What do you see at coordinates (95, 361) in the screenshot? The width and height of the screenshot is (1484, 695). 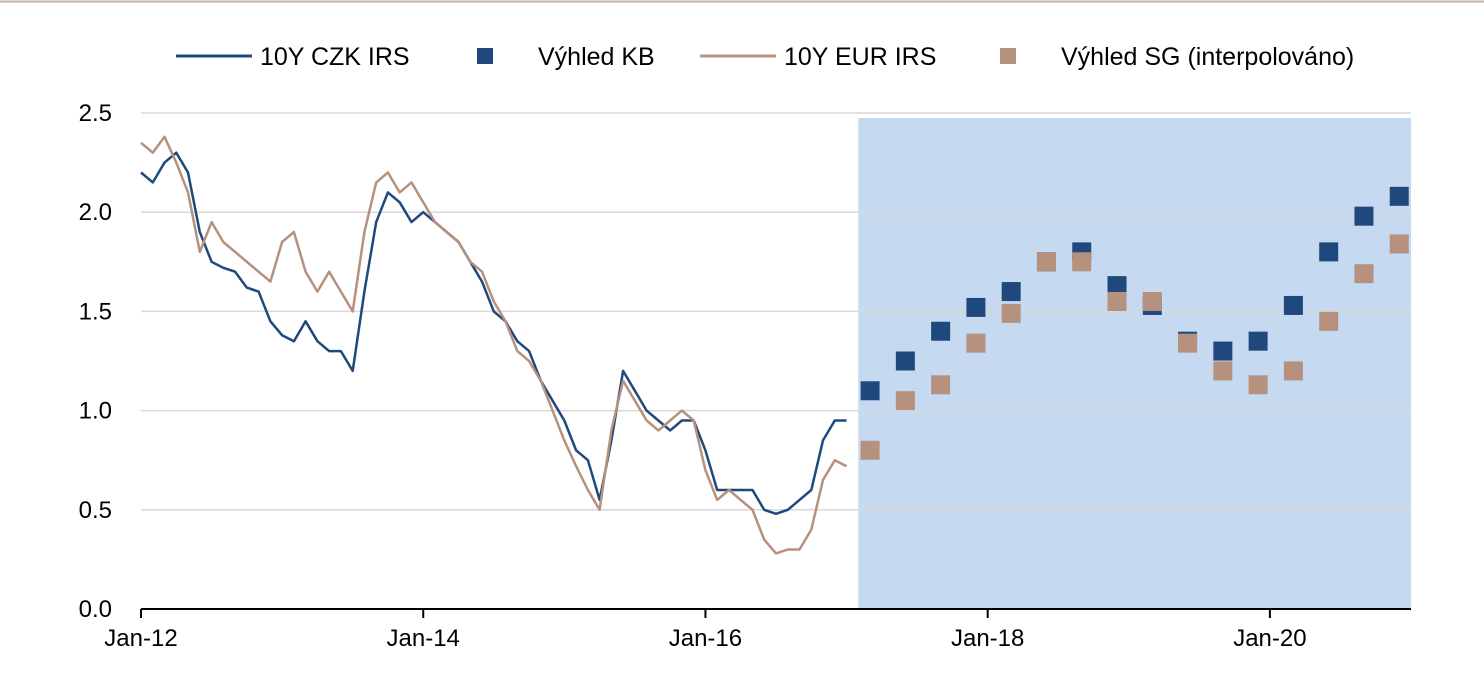 I see `y-axis-tick-labels: 0.0 0.5 1.0 1.5 2.0 2.5` at bounding box center [95, 361].